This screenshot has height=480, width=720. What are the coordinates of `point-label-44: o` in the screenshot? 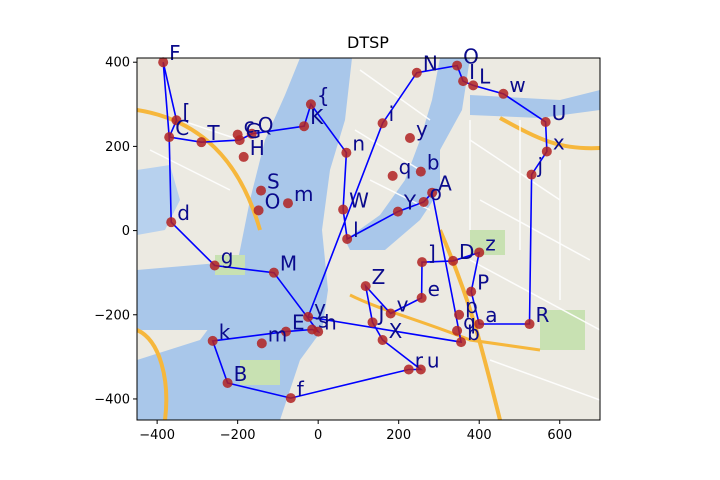 It's located at (436, 193).